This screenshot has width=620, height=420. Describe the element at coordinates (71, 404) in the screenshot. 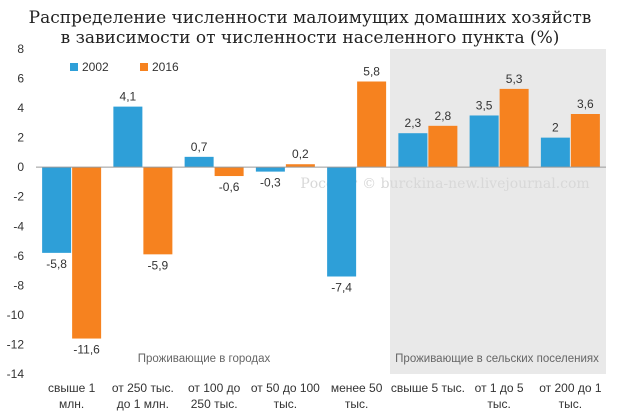

I see `category-label-0: млн.` at that location.